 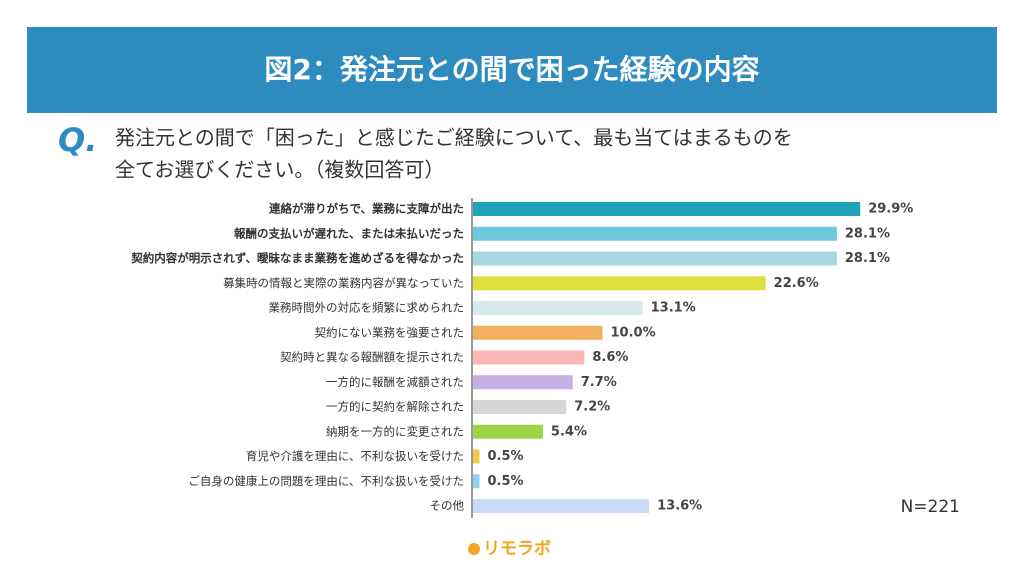 I want to click on category-label: 連絡が滞りがちで、業務に支障が出た, so click(x=366, y=209).